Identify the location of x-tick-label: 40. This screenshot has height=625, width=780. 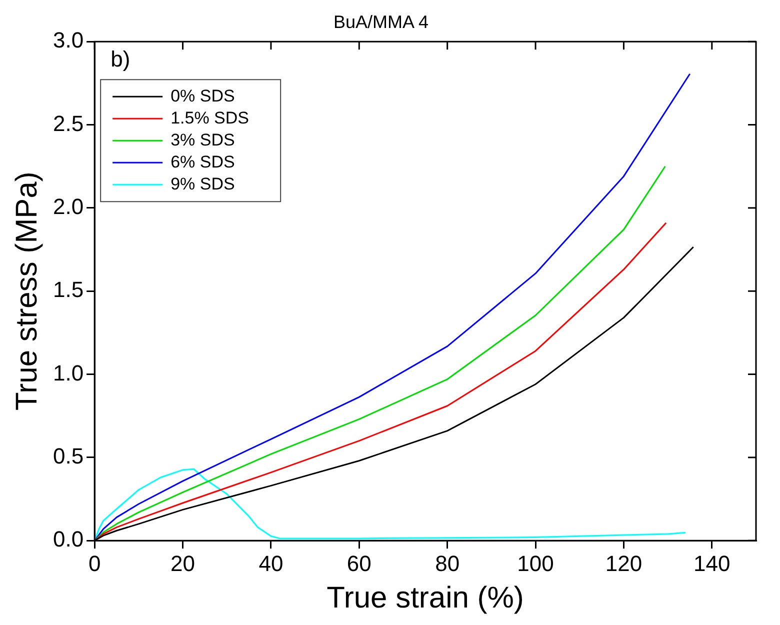
(271, 563).